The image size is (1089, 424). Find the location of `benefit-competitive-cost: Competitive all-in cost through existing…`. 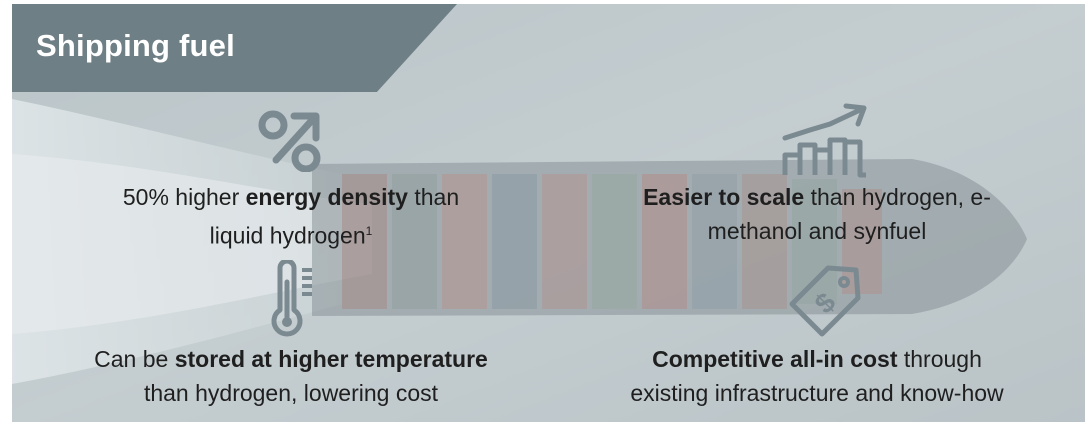

benefit-competitive-cost: Competitive all-in cost through existing… is located at coordinates (817, 376).